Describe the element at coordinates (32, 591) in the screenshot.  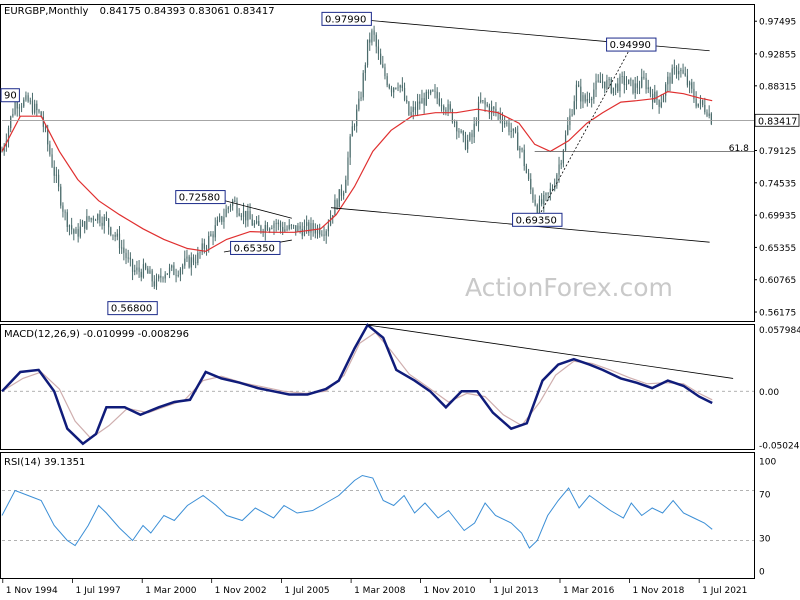
I see `x-axis-tick-label: 1 Nov 1994` at that location.